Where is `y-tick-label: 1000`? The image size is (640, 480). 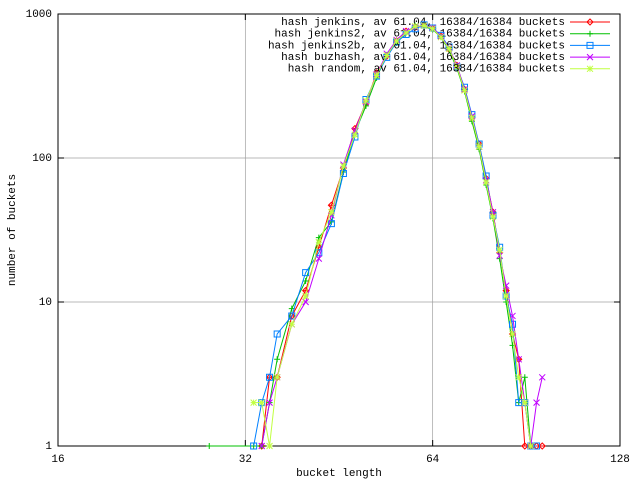
y-tick-label: 1000 is located at coordinates (39, 15).